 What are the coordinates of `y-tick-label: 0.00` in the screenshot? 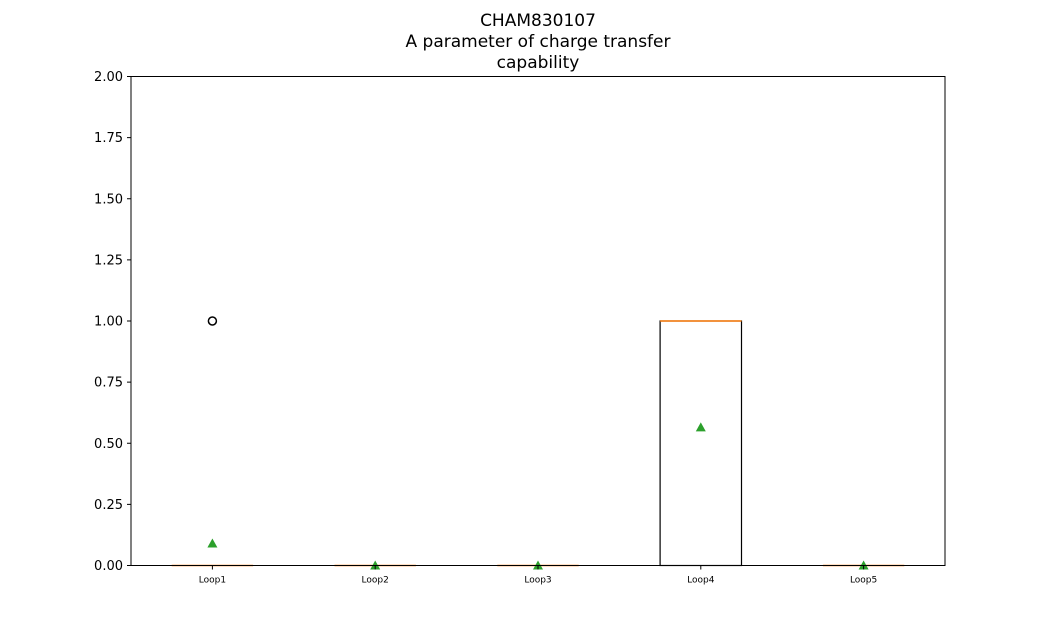 It's located at (108, 566).